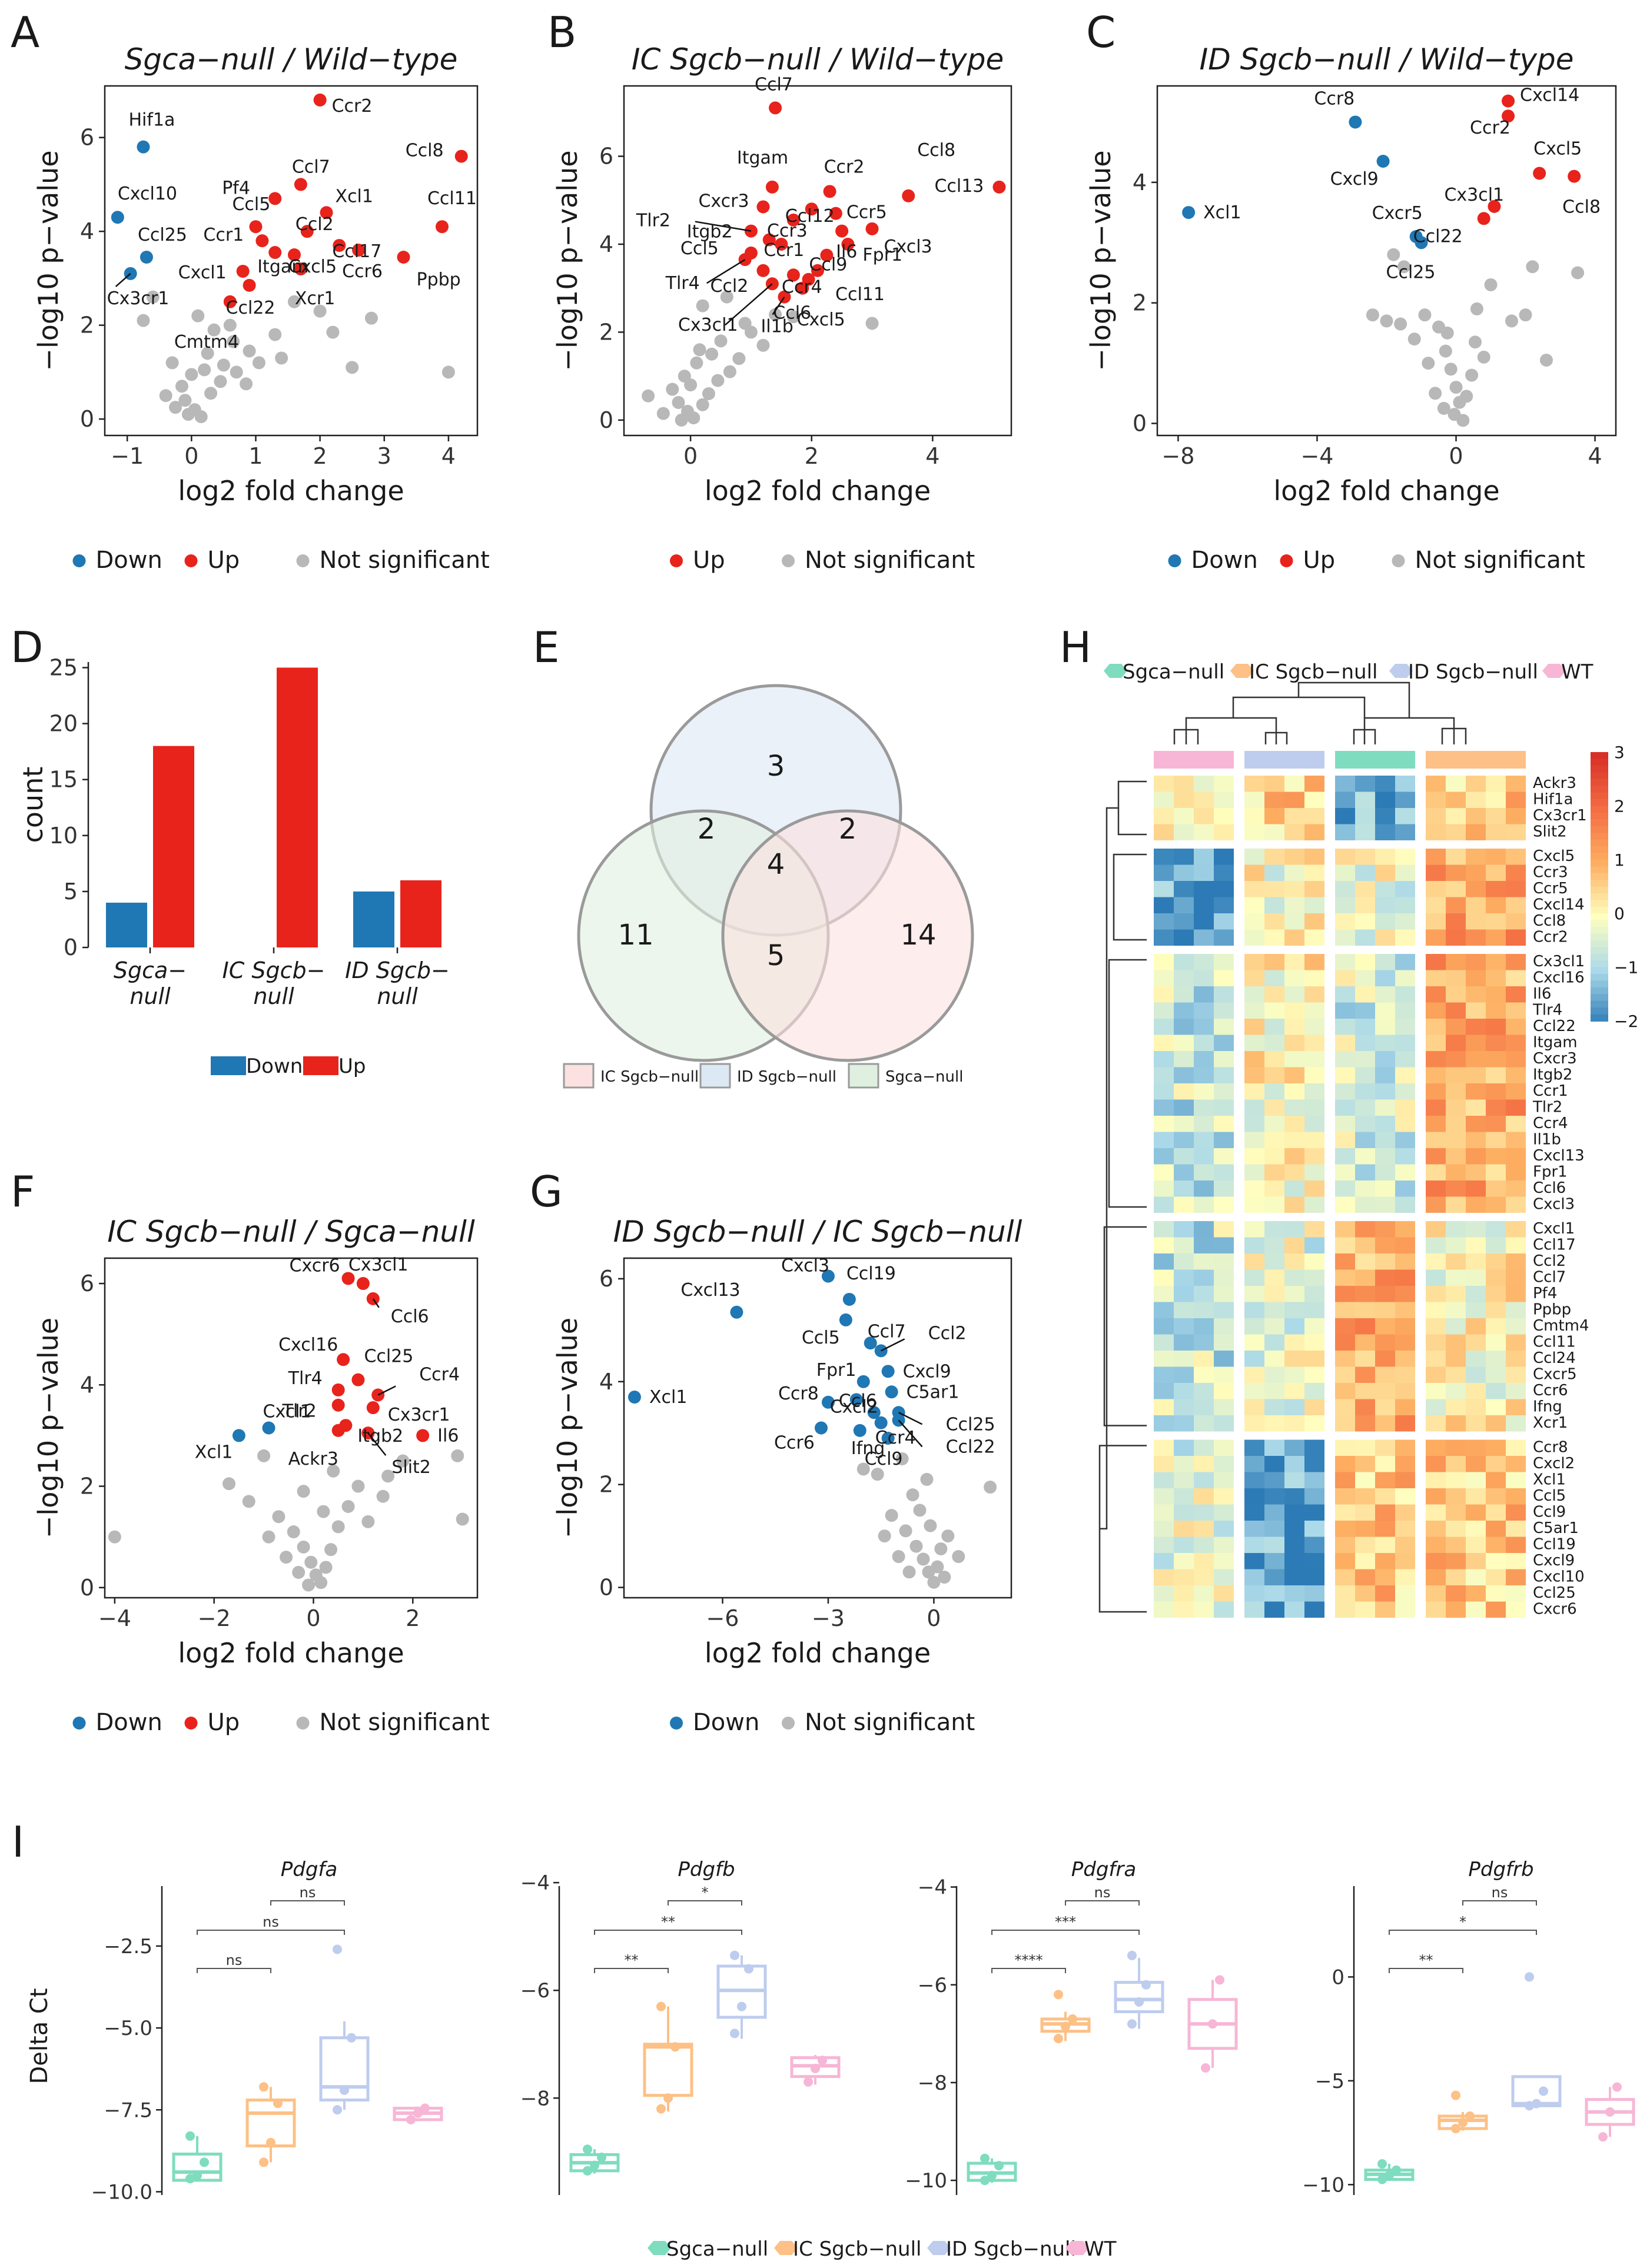 The width and height of the screenshot is (1650, 2268). Describe the element at coordinates (1338, 1977) in the screenshot. I see `y-tick-label: 0` at that location.